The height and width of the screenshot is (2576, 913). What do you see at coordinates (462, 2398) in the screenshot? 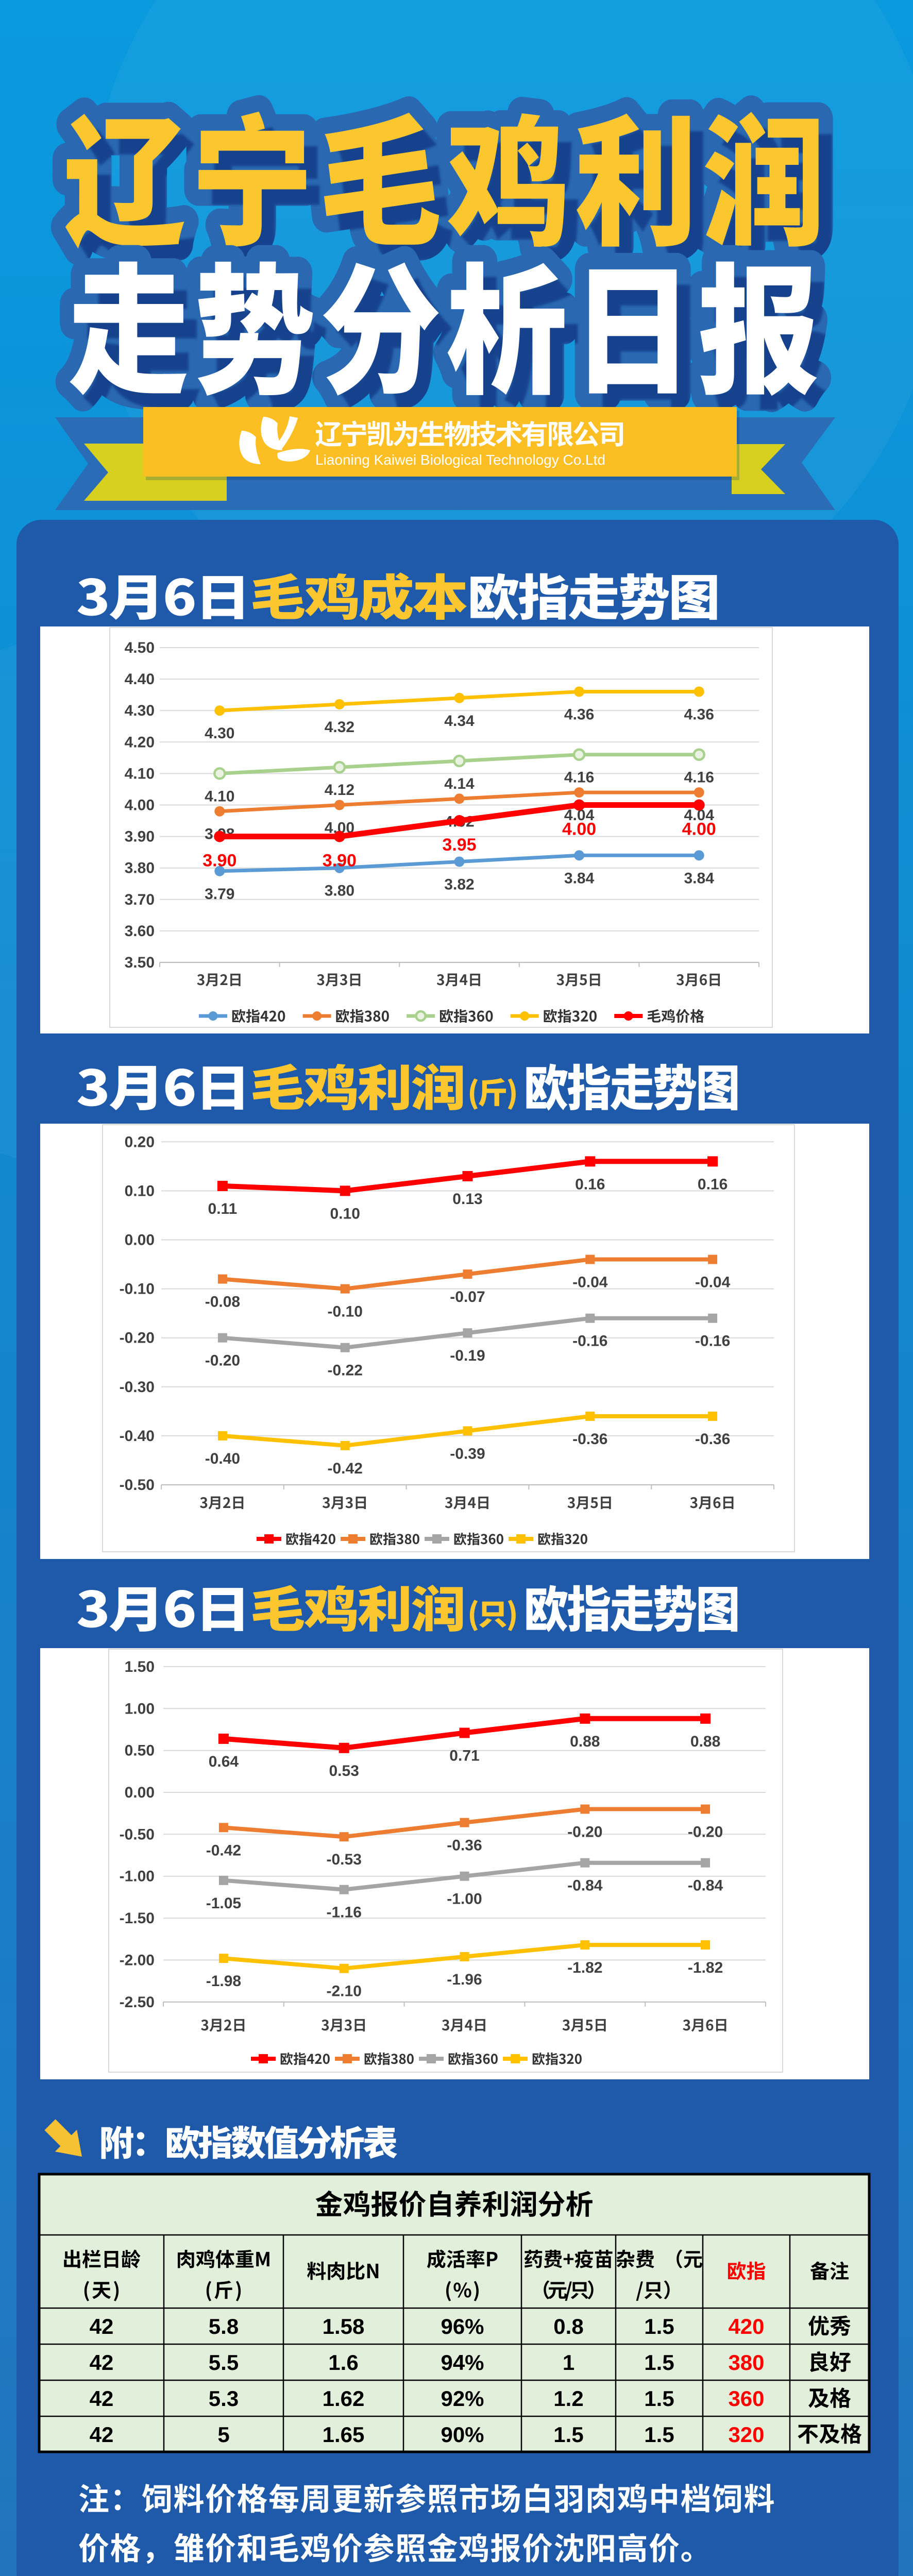
I see `svg-text: 92%` at bounding box center [462, 2398].